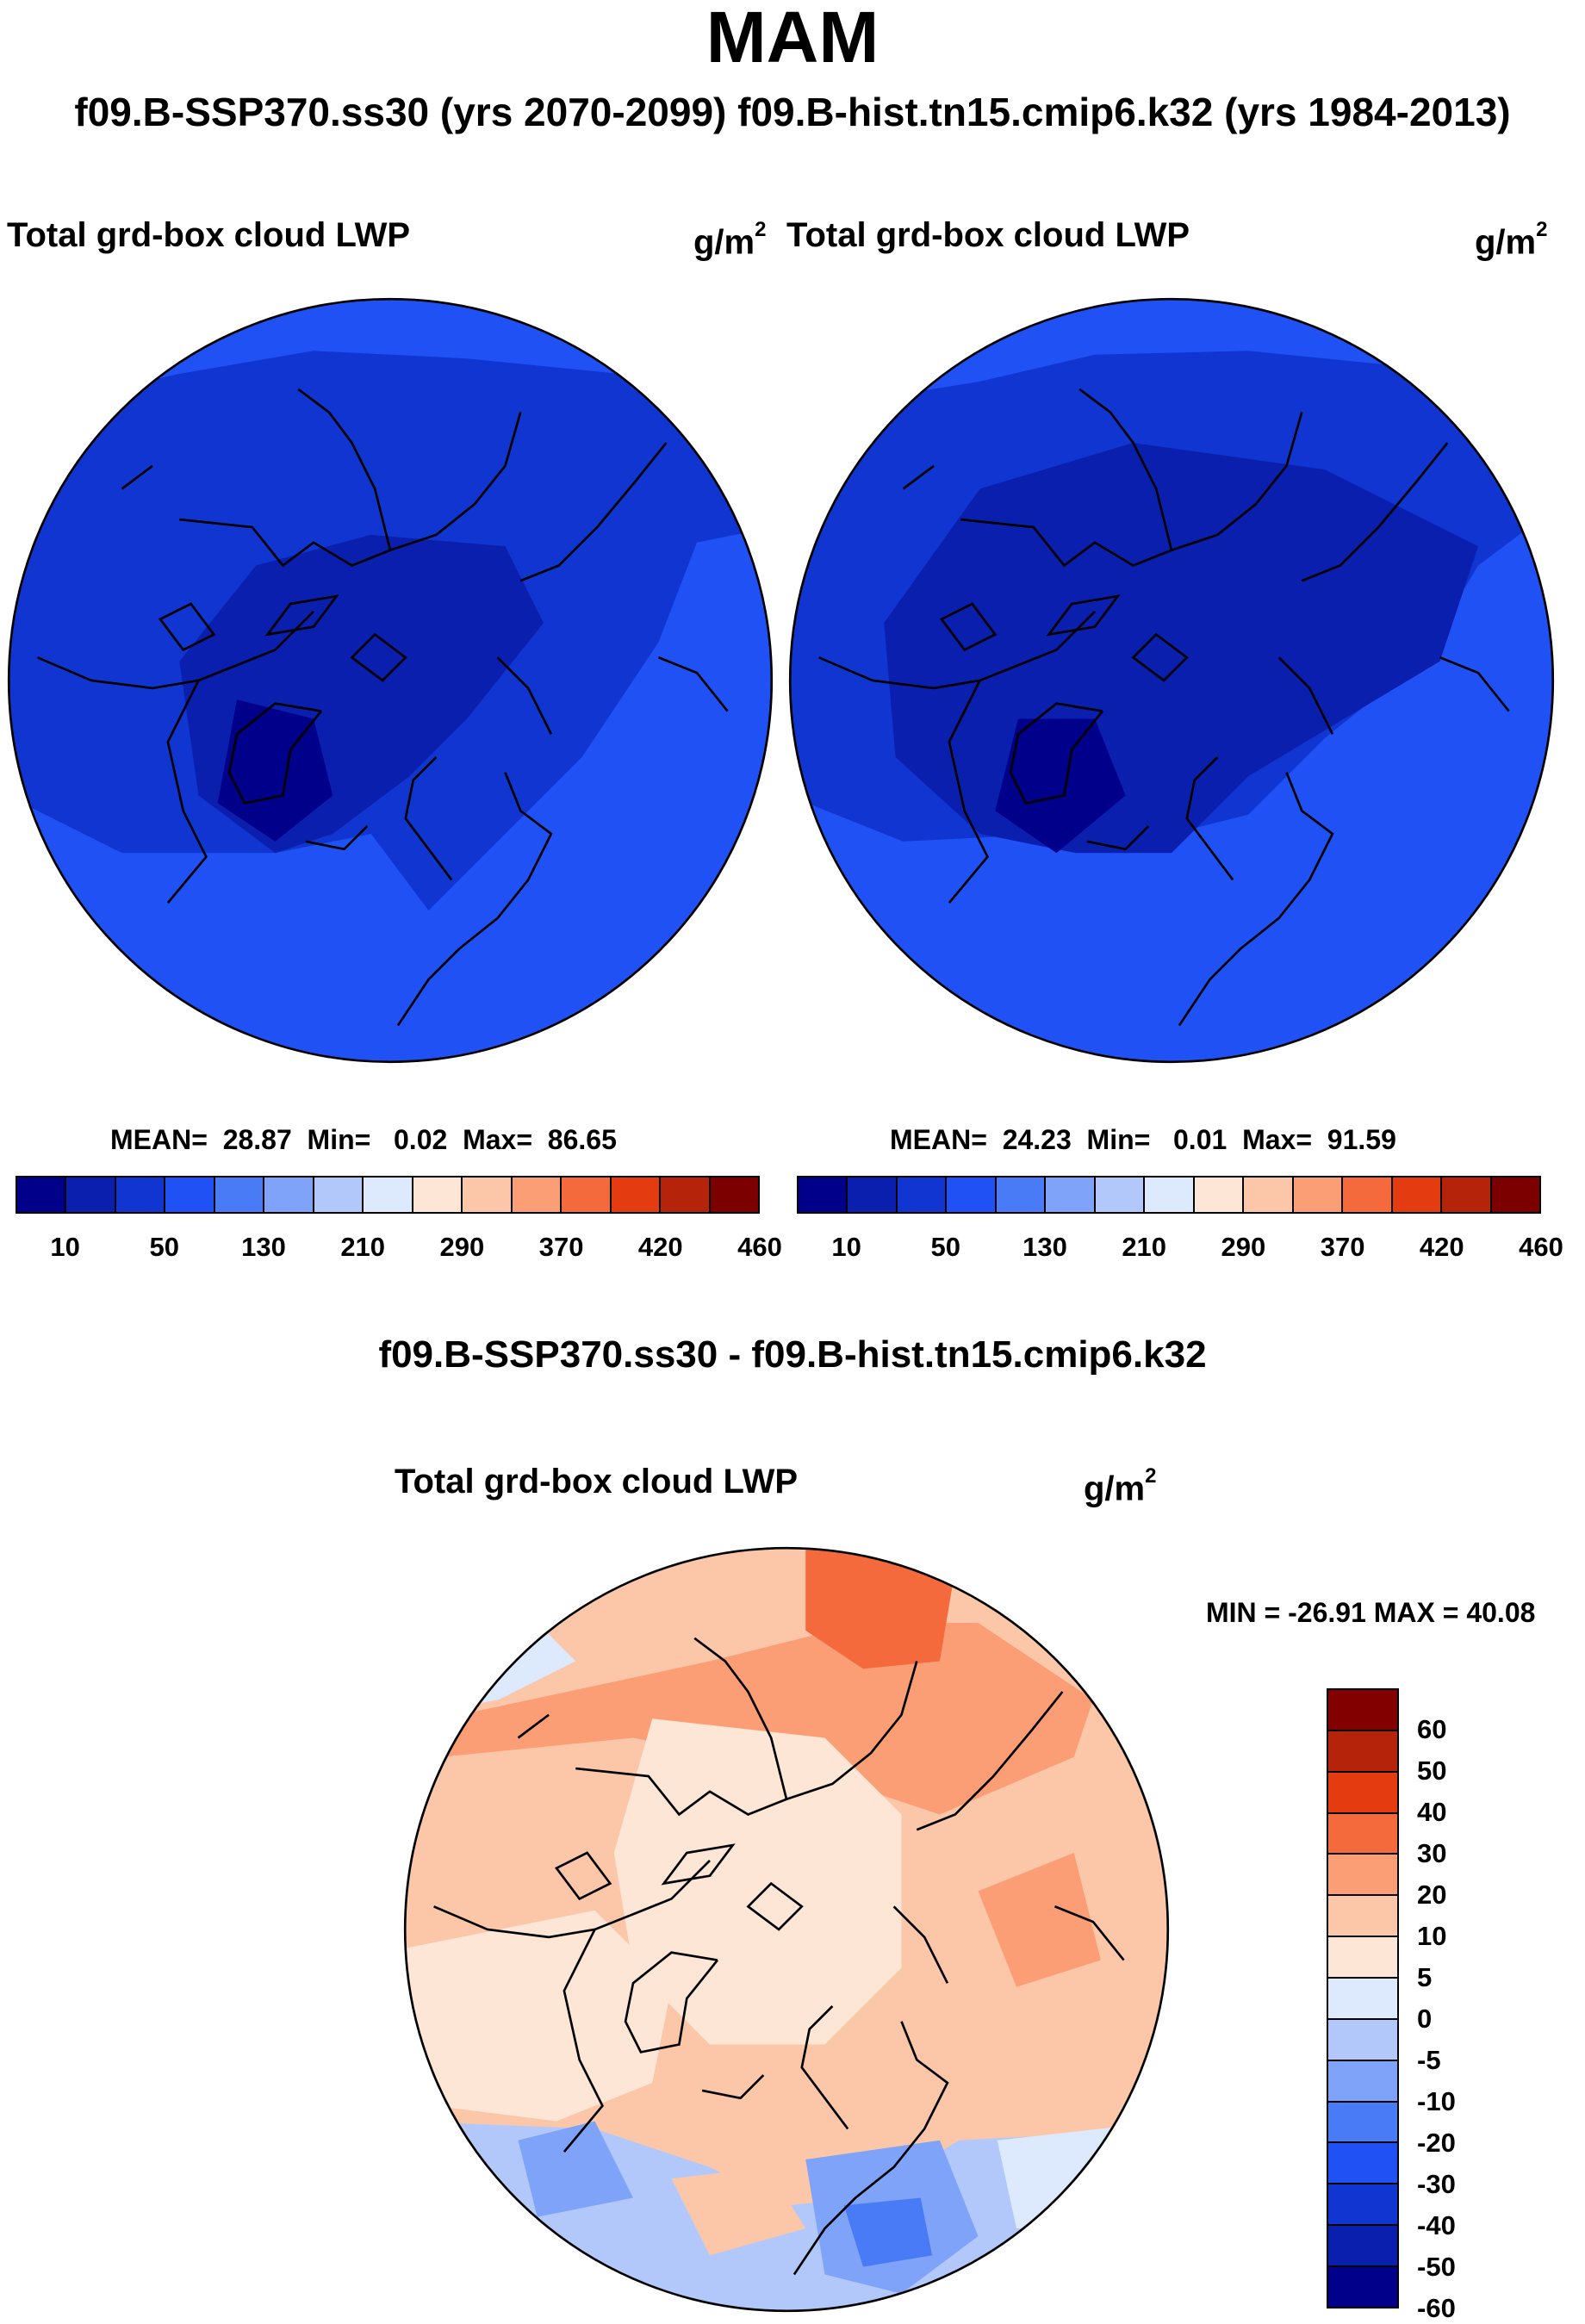 Image resolution: width=1585 pixels, height=2324 pixels. Describe the element at coordinates (1437, 2184) in the screenshot. I see `colorbar-tick-label: -30` at that location.